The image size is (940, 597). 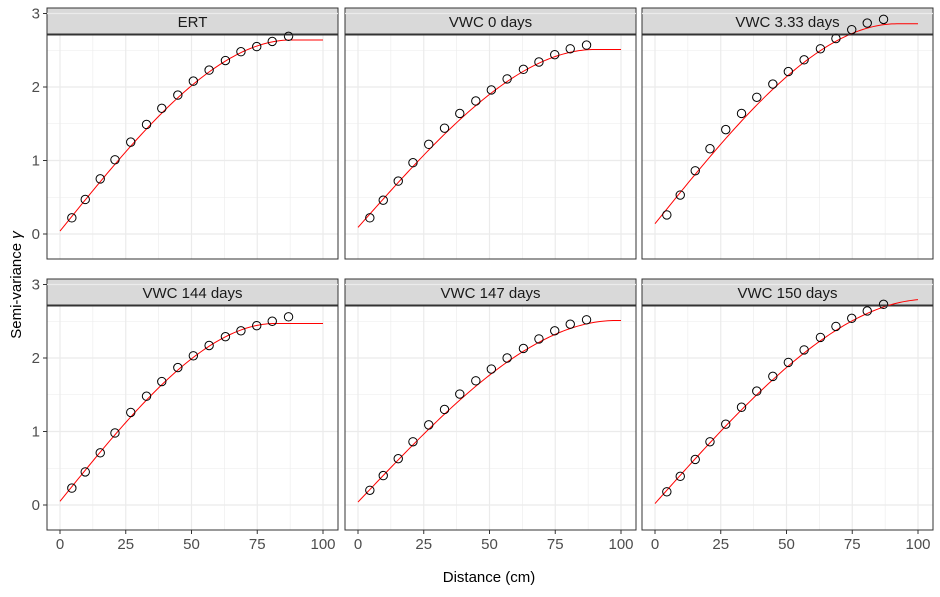 I want to click on y-axis-title-symbol: γ, so click(x=16, y=234).